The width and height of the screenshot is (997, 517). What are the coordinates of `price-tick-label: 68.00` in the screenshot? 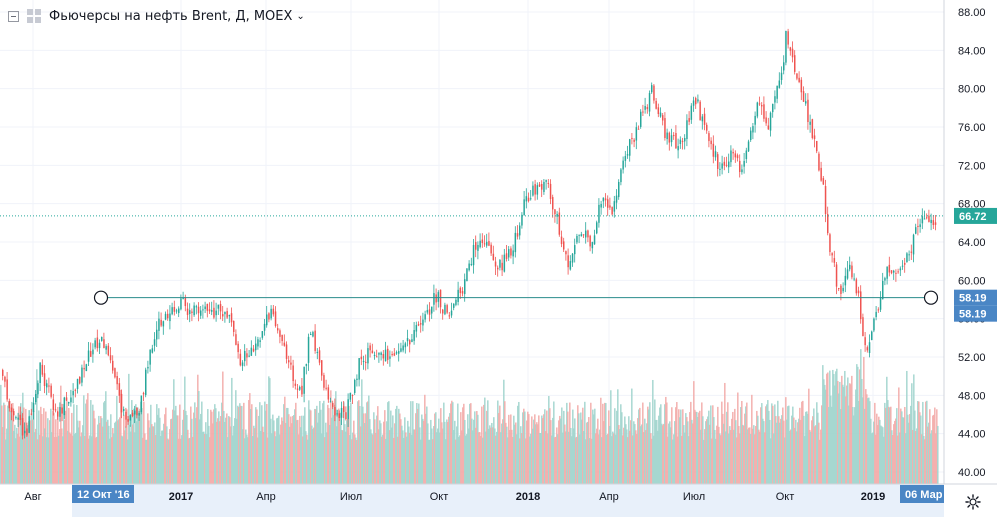 It's located at (972, 205).